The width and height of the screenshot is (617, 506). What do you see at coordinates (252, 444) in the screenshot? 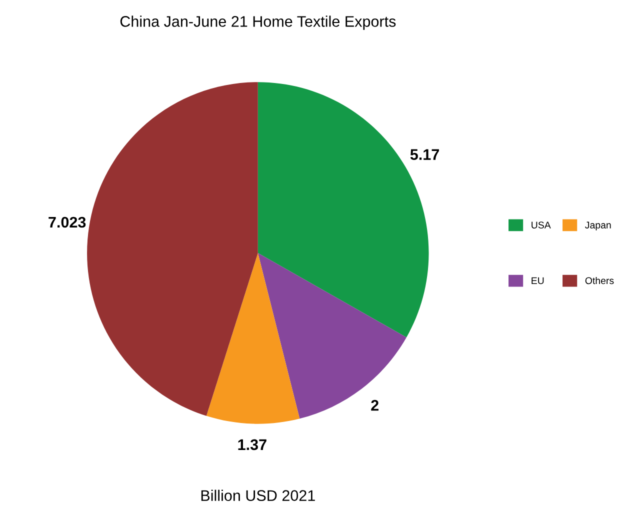
I see `data-label: 1.37` at bounding box center [252, 444].